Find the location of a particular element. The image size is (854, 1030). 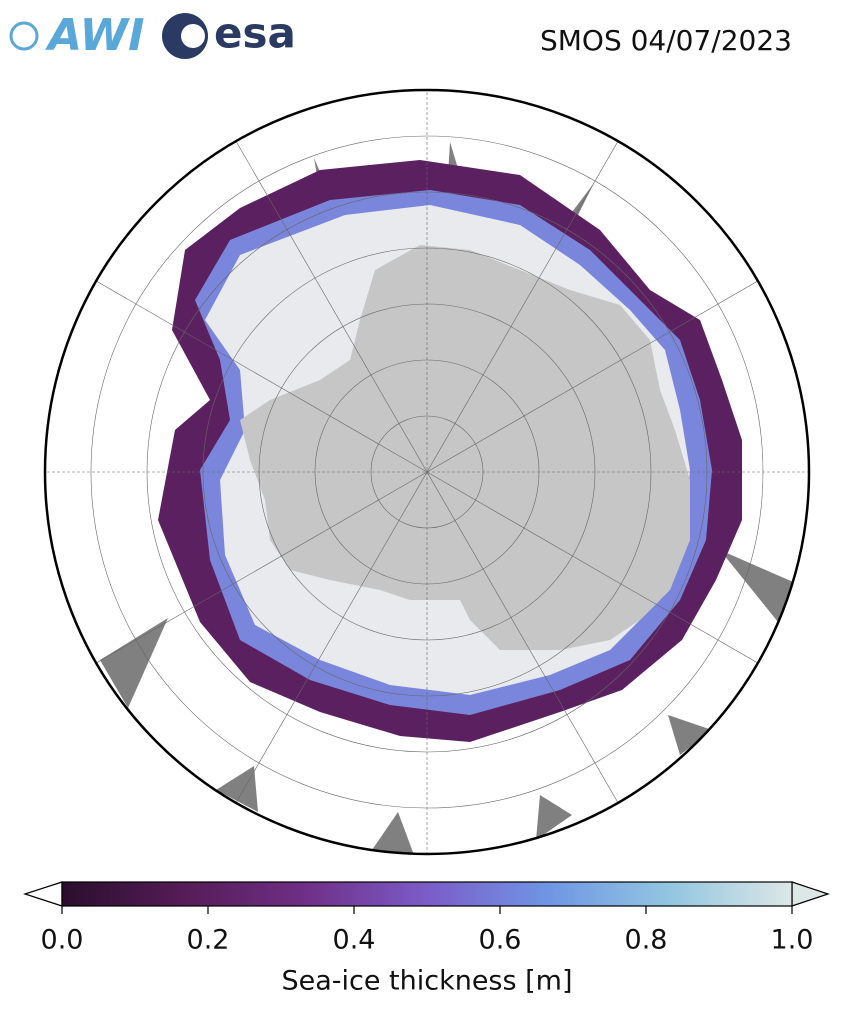

colorbar is located at coordinates (426, 897).